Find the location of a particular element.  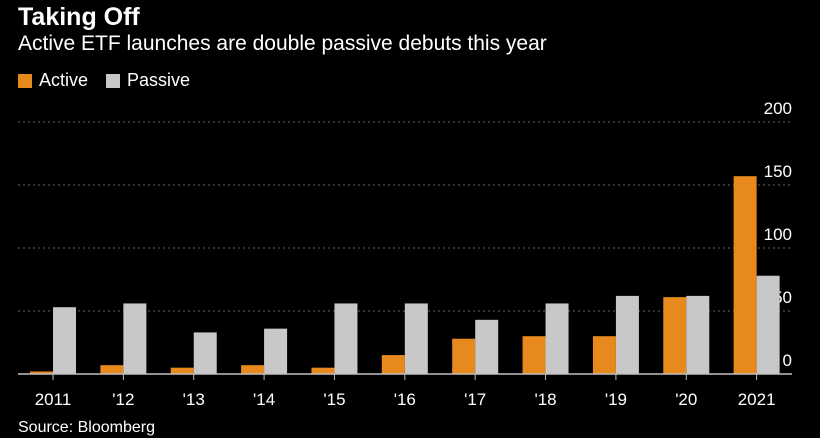

x-tick-label-1: '12 is located at coordinates (123, 399).